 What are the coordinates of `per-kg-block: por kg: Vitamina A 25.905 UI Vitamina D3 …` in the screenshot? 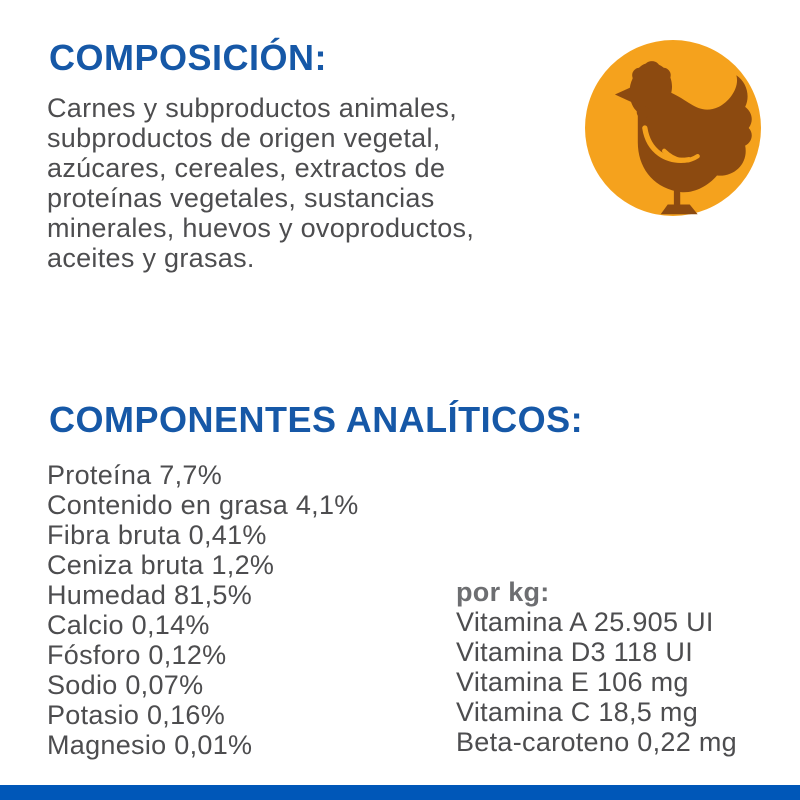 It's located at (596, 667).